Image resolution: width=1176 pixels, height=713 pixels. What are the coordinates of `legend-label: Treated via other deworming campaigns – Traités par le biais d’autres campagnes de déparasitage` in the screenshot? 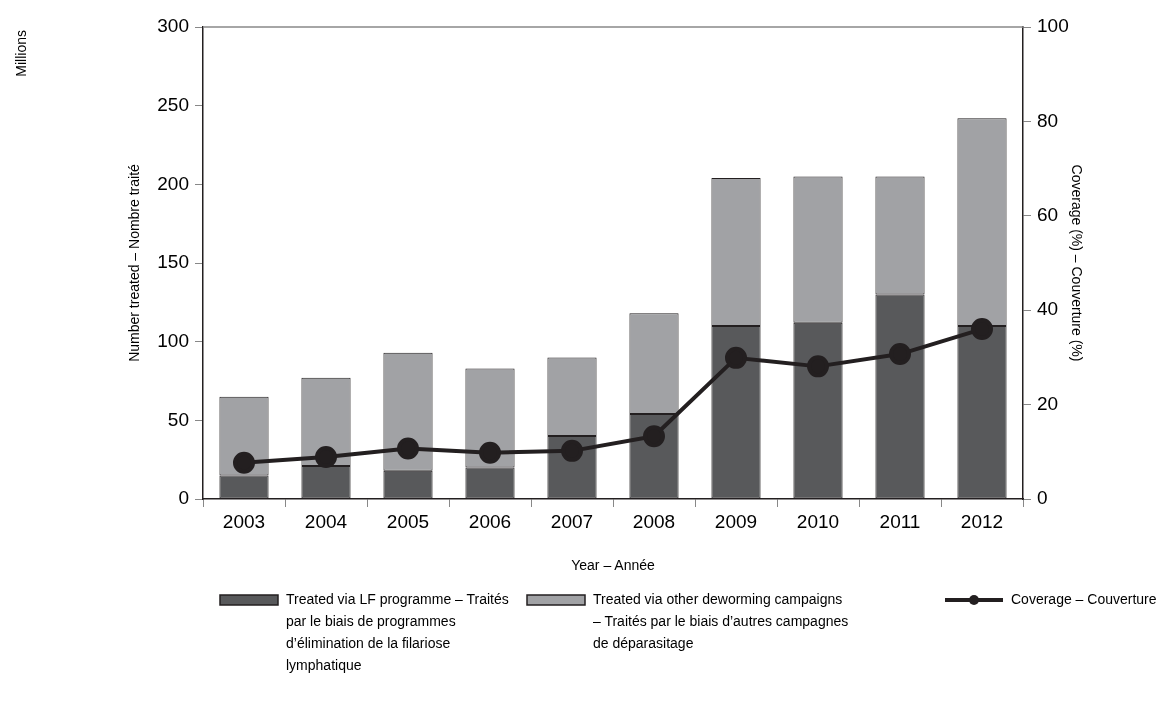 It's located at (721, 620).